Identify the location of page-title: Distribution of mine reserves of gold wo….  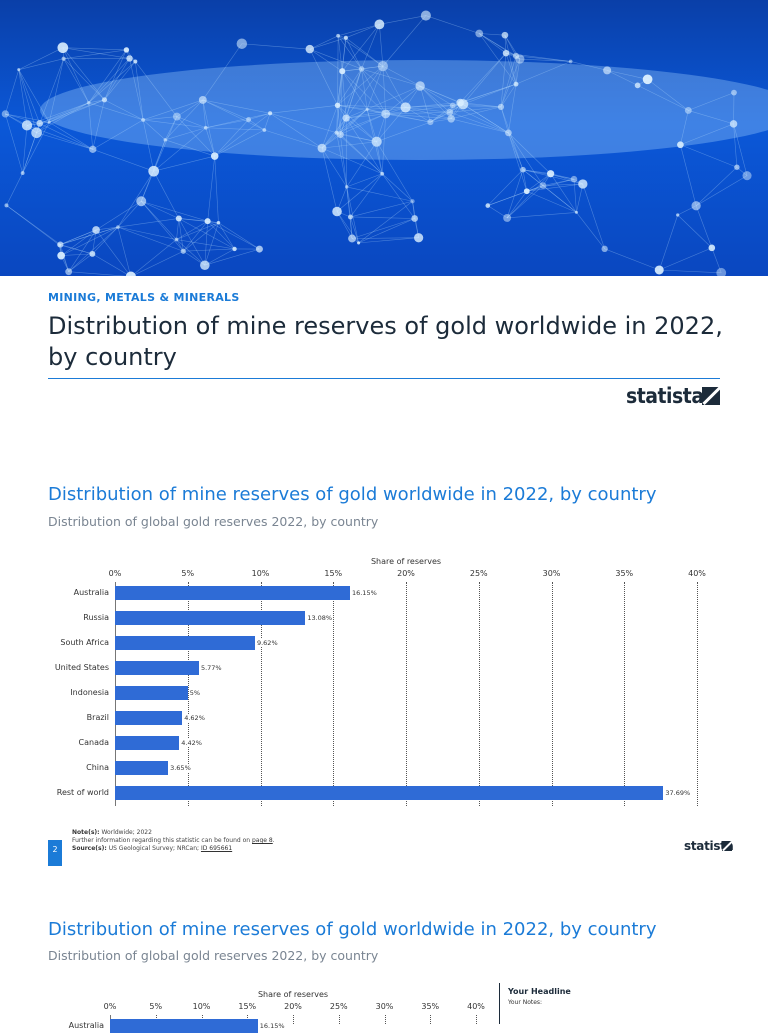
(388, 342).